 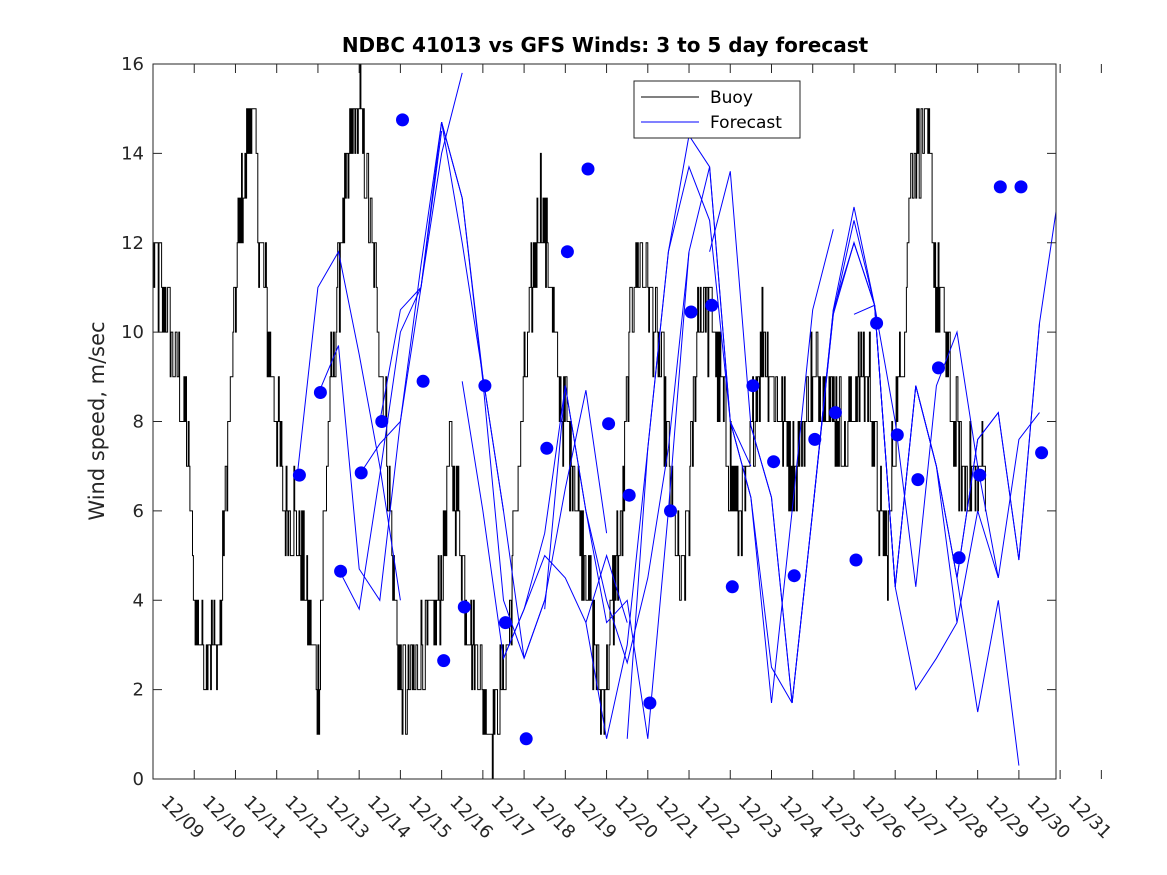 What do you see at coordinates (746, 123) in the screenshot?
I see `legend-forecast-label: Forecast` at bounding box center [746, 123].